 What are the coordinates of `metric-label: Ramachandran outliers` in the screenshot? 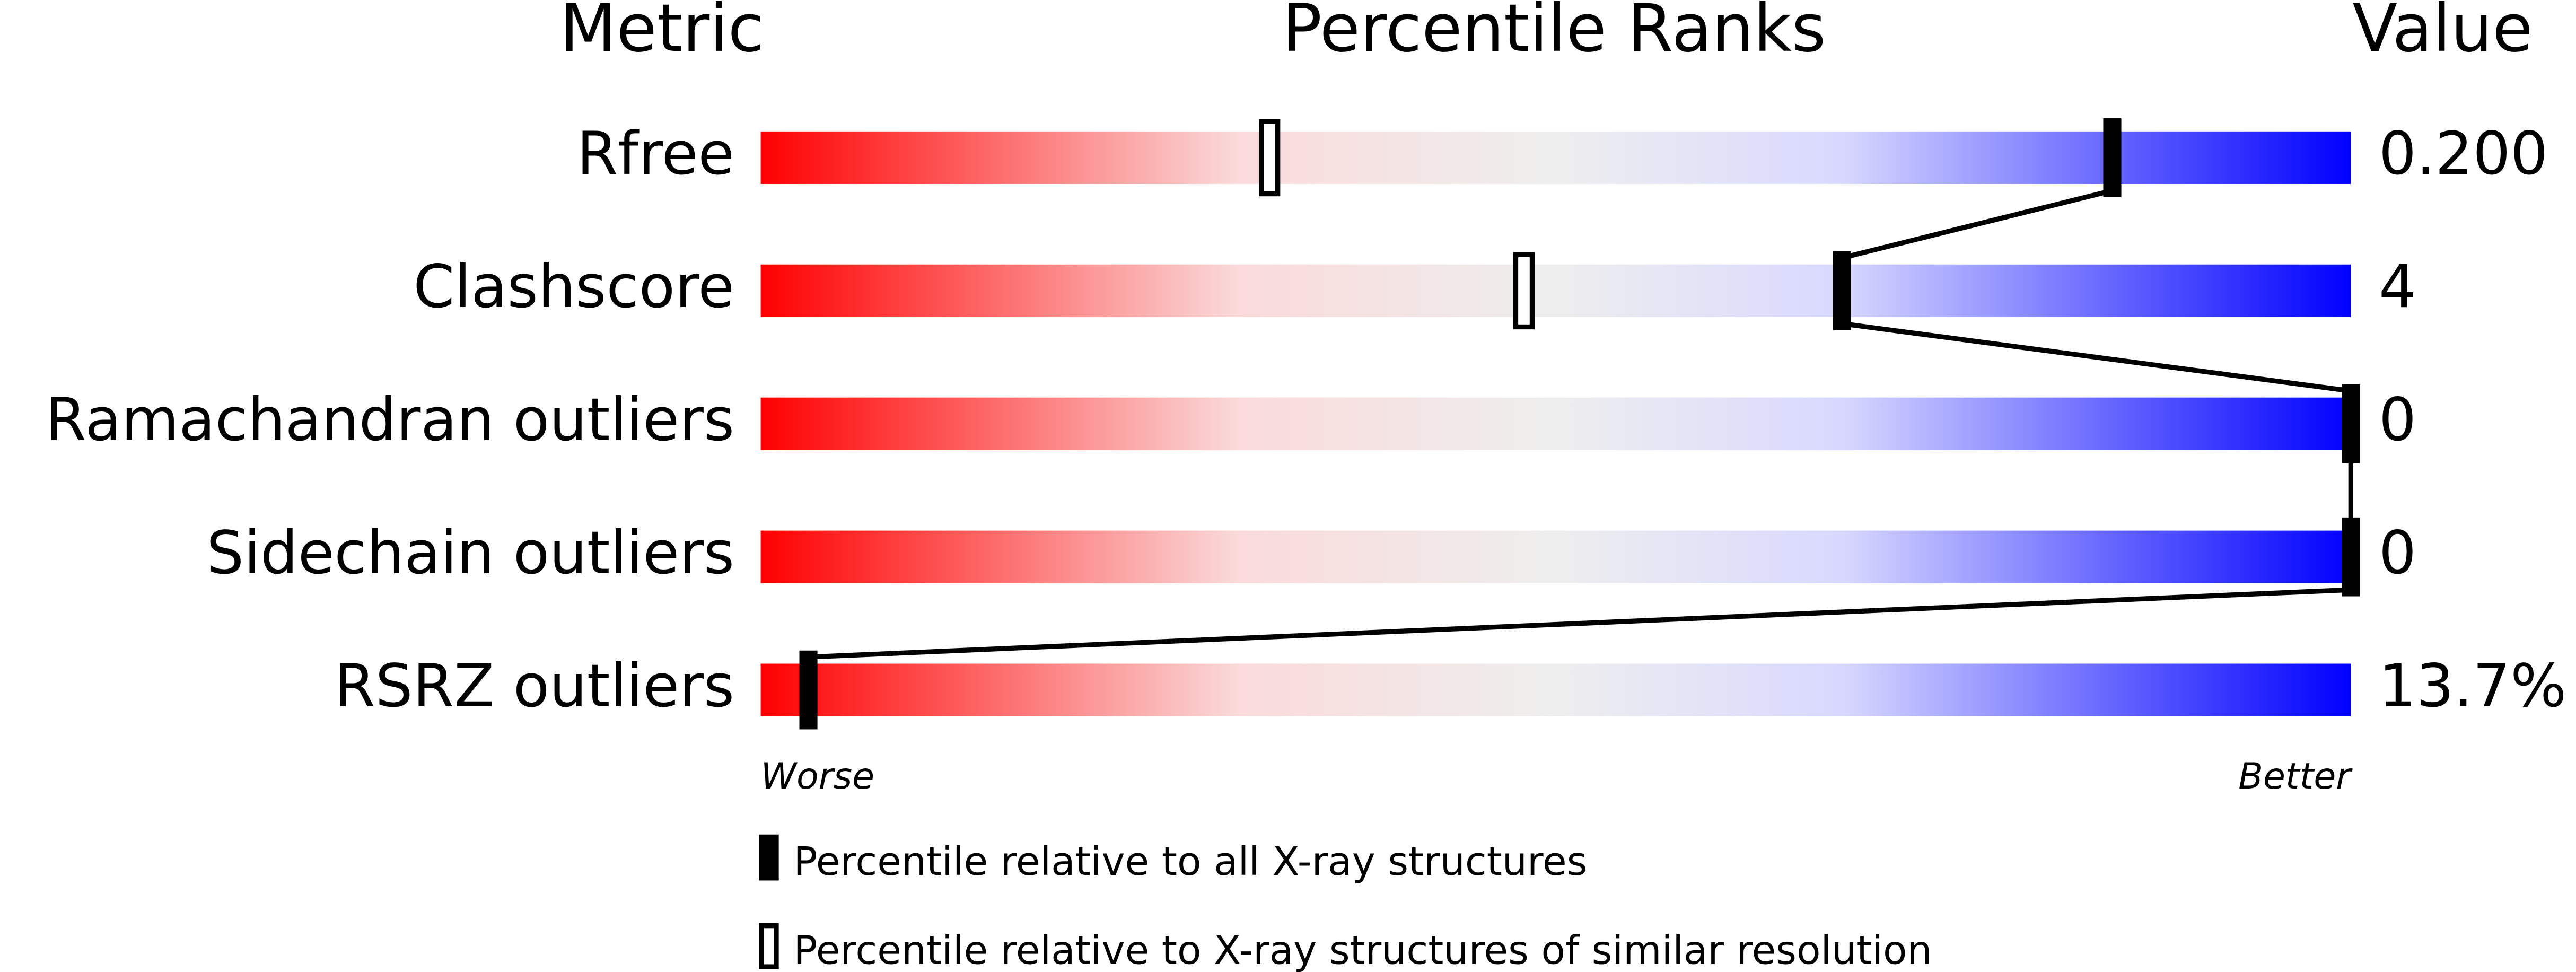 It's located at (389, 420).